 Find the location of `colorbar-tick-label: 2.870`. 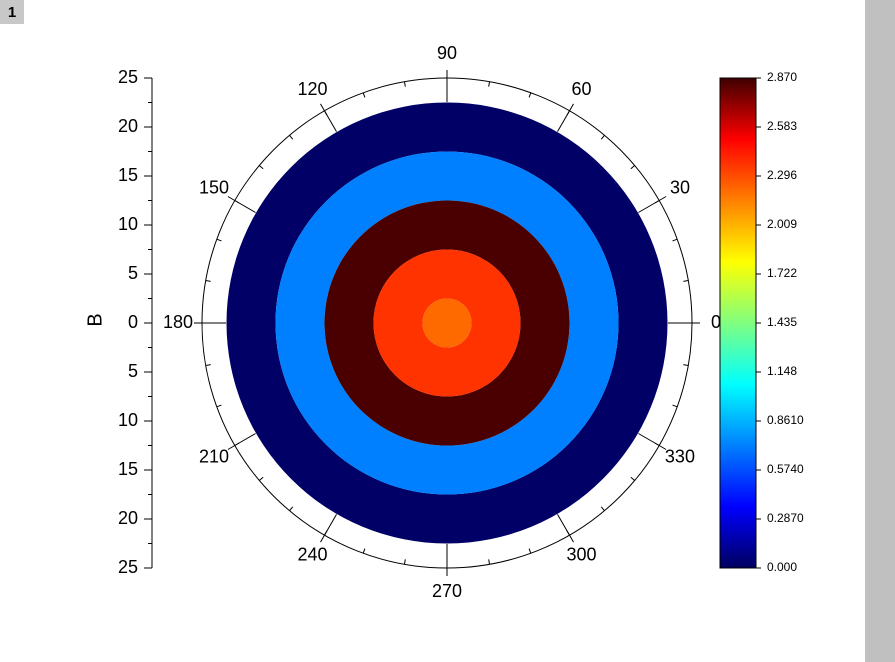

colorbar-tick-label: 2.870 is located at coordinates (782, 77).